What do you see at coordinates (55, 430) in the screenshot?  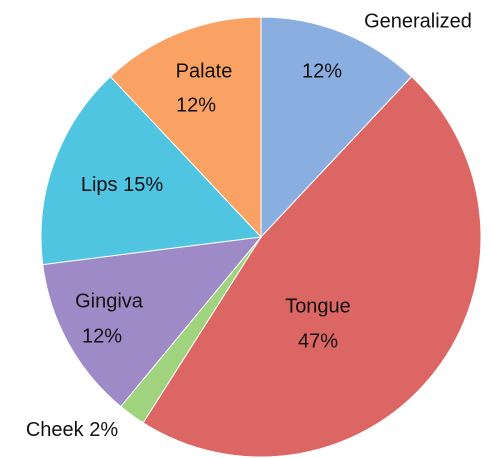 I see `slice-name: Cheek` at bounding box center [55, 430].